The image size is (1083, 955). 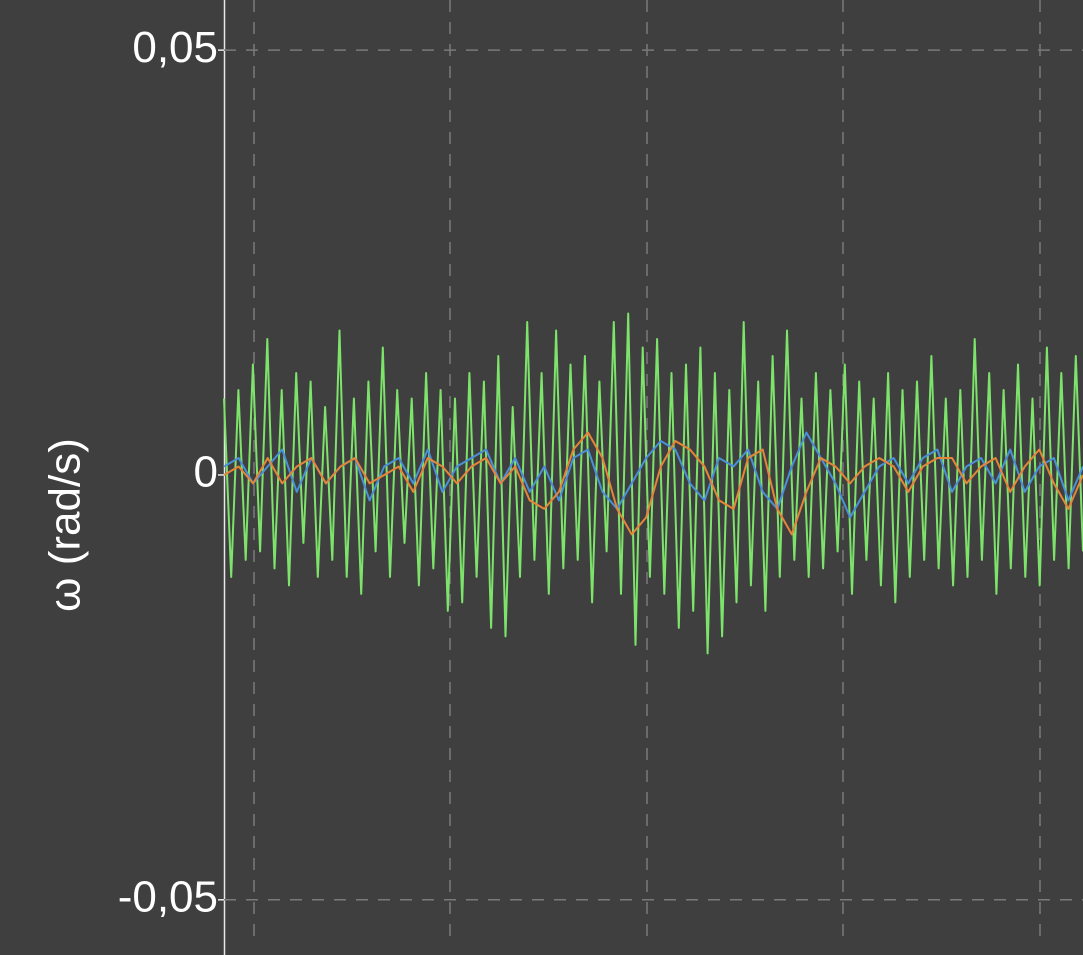 I want to click on y-tick-label: 0,05, so click(x=175, y=47).